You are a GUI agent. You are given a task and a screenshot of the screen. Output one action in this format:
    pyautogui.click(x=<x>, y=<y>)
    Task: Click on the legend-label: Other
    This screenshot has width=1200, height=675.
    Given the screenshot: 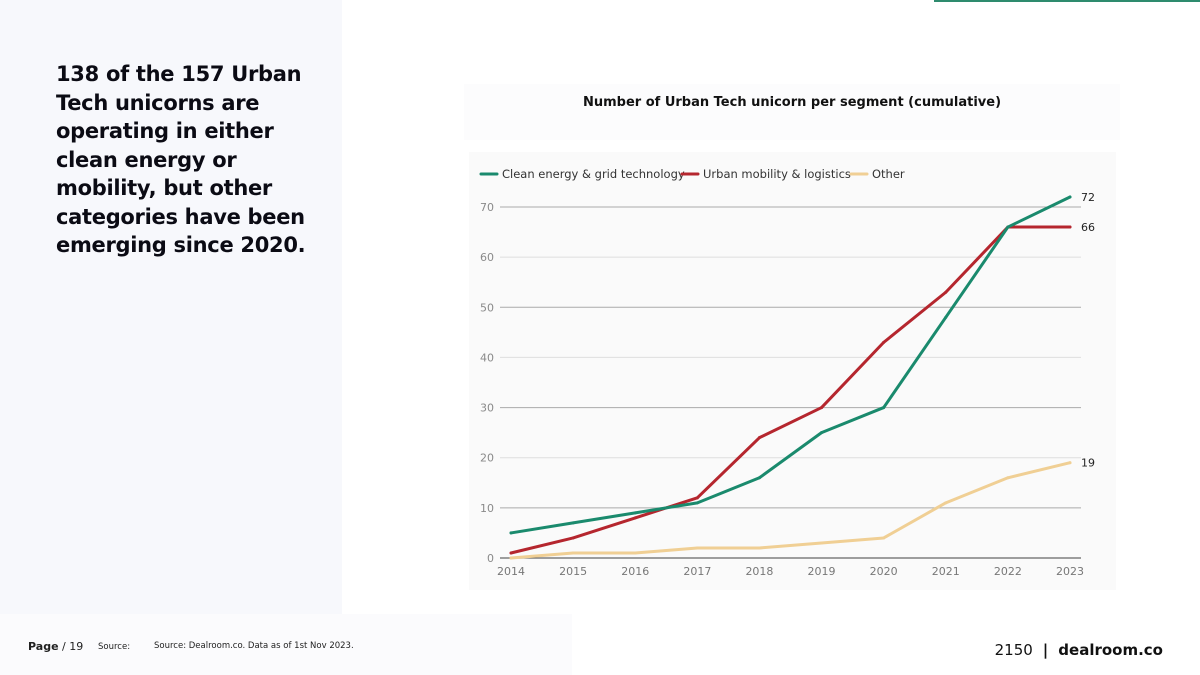 What is the action you would take?
    pyautogui.click(x=888, y=174)
    